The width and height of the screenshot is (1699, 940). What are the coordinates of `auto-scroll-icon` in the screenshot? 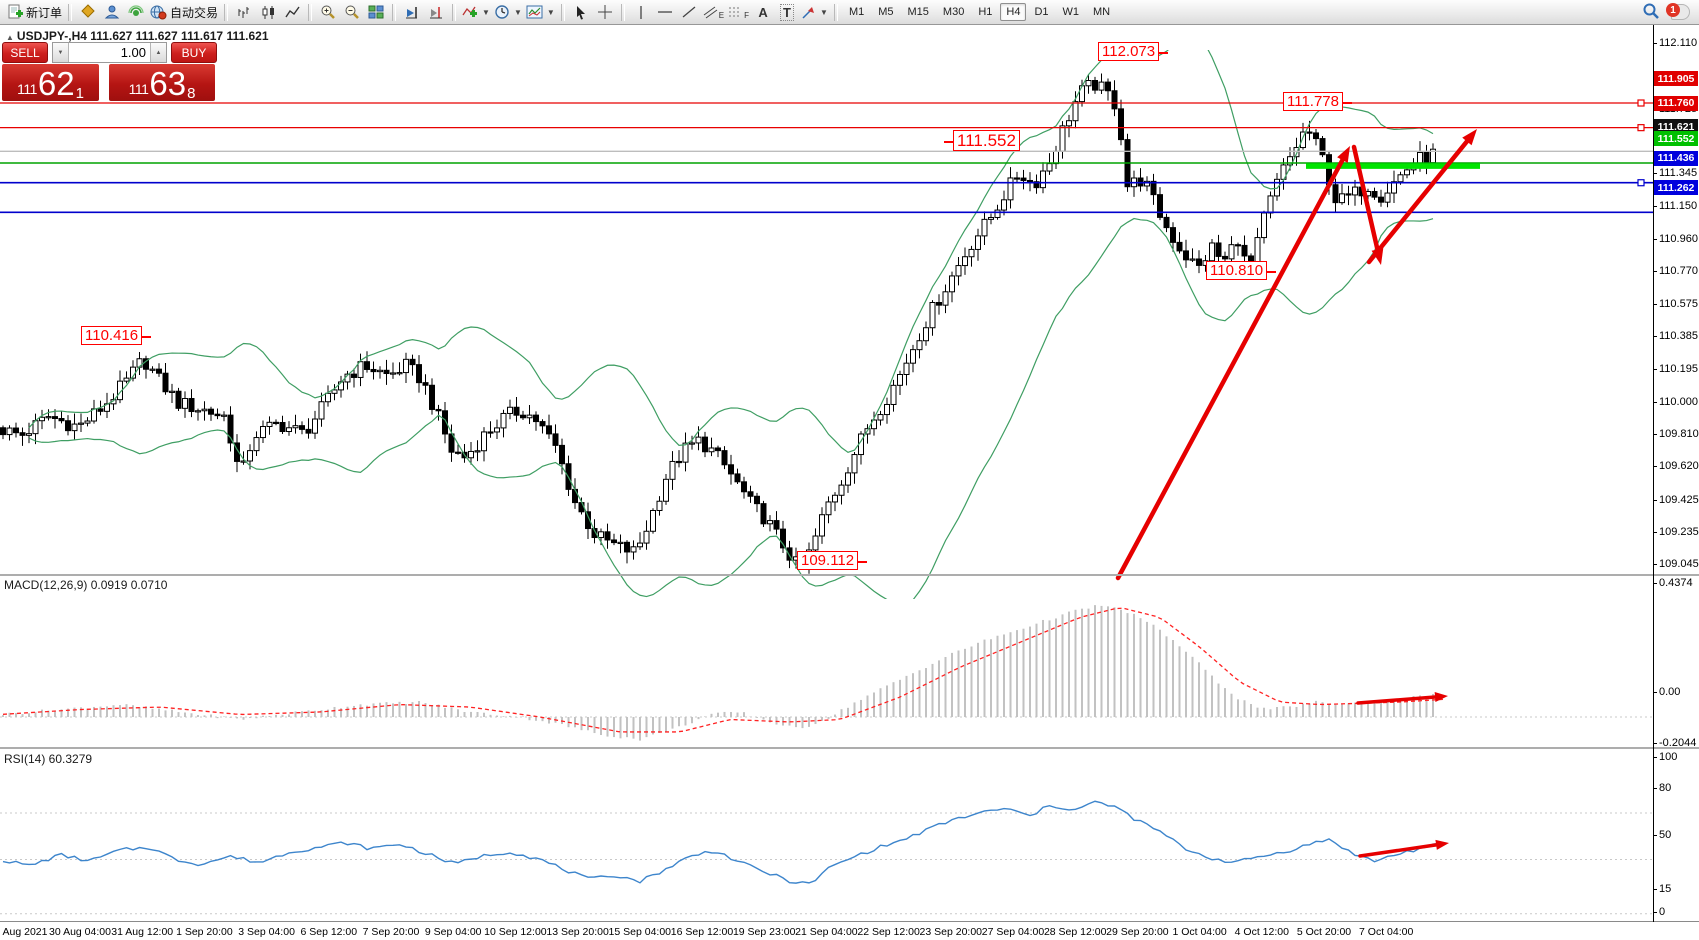 It's located at (412, 12).